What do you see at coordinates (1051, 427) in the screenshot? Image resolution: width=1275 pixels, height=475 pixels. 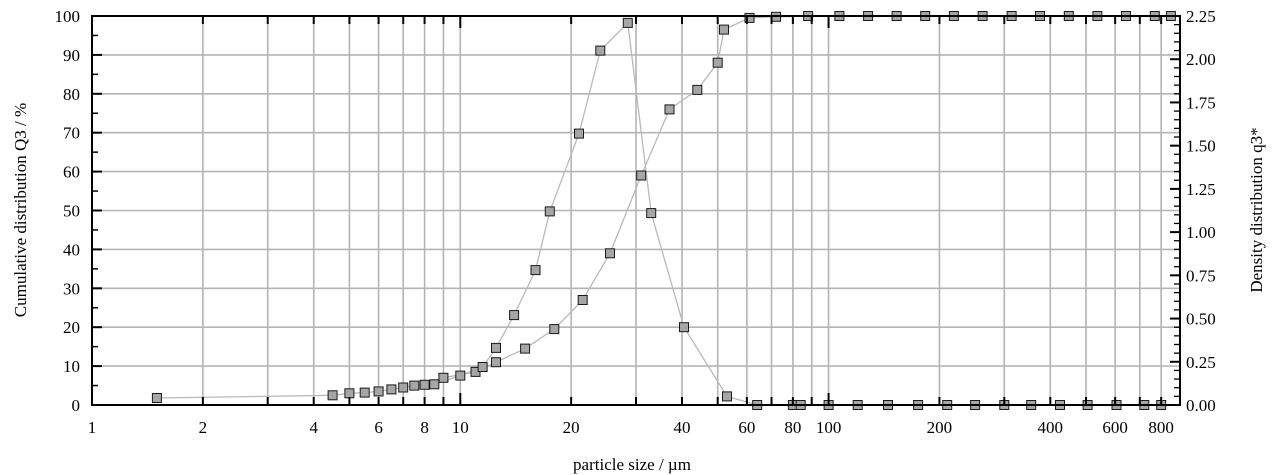 I see `x-tick-label: 400` at bounding box center [1051, 427].